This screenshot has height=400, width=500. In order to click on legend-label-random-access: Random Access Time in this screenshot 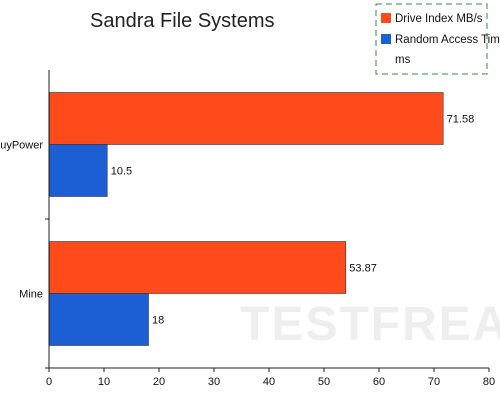, I will do `click(447, 40)`.